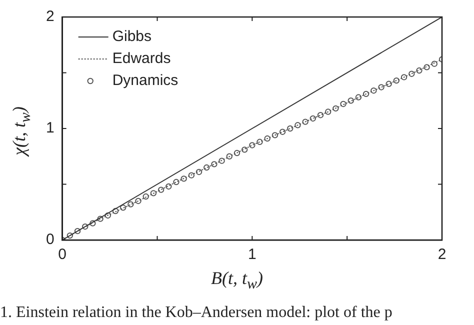 The image size is (474, 325). Describe the element at coordinates (50, 239) in the screenshot. I see `y-tick-label: 0` at that location.